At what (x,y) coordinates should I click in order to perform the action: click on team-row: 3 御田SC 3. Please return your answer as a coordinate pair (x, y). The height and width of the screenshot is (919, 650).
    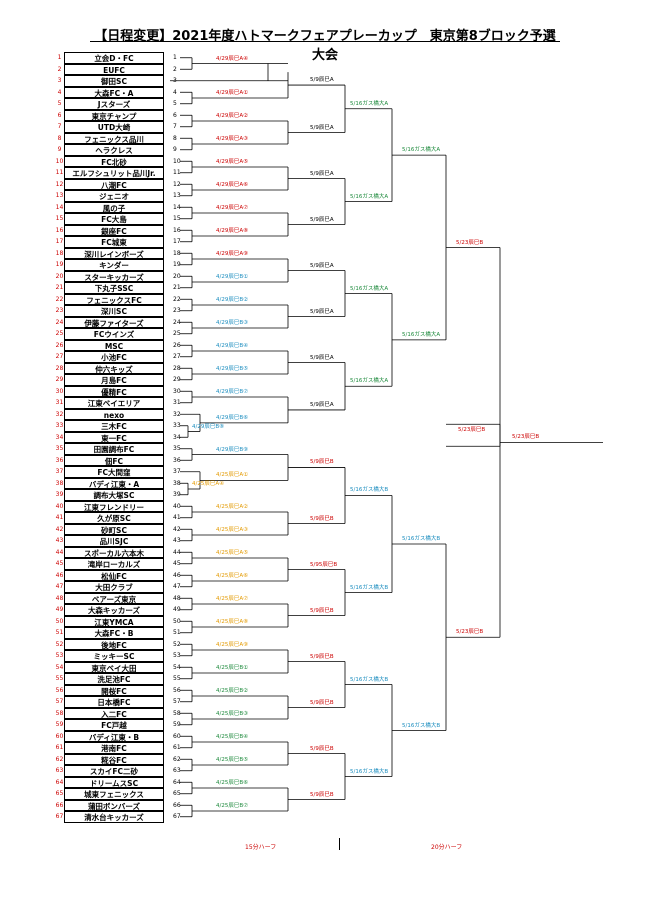
    Looking at the image, I should click on (116, 81).